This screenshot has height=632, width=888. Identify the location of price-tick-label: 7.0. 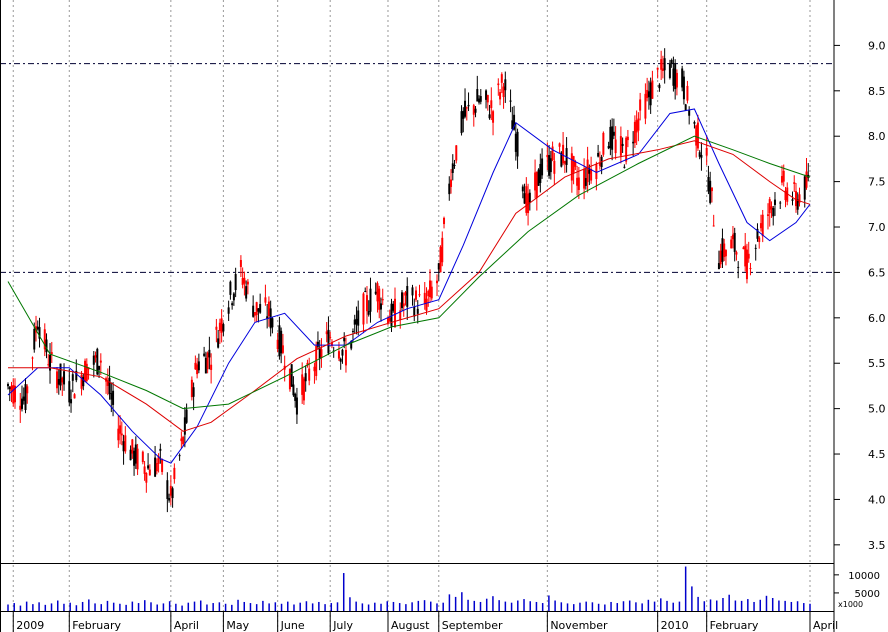
(877, 227).